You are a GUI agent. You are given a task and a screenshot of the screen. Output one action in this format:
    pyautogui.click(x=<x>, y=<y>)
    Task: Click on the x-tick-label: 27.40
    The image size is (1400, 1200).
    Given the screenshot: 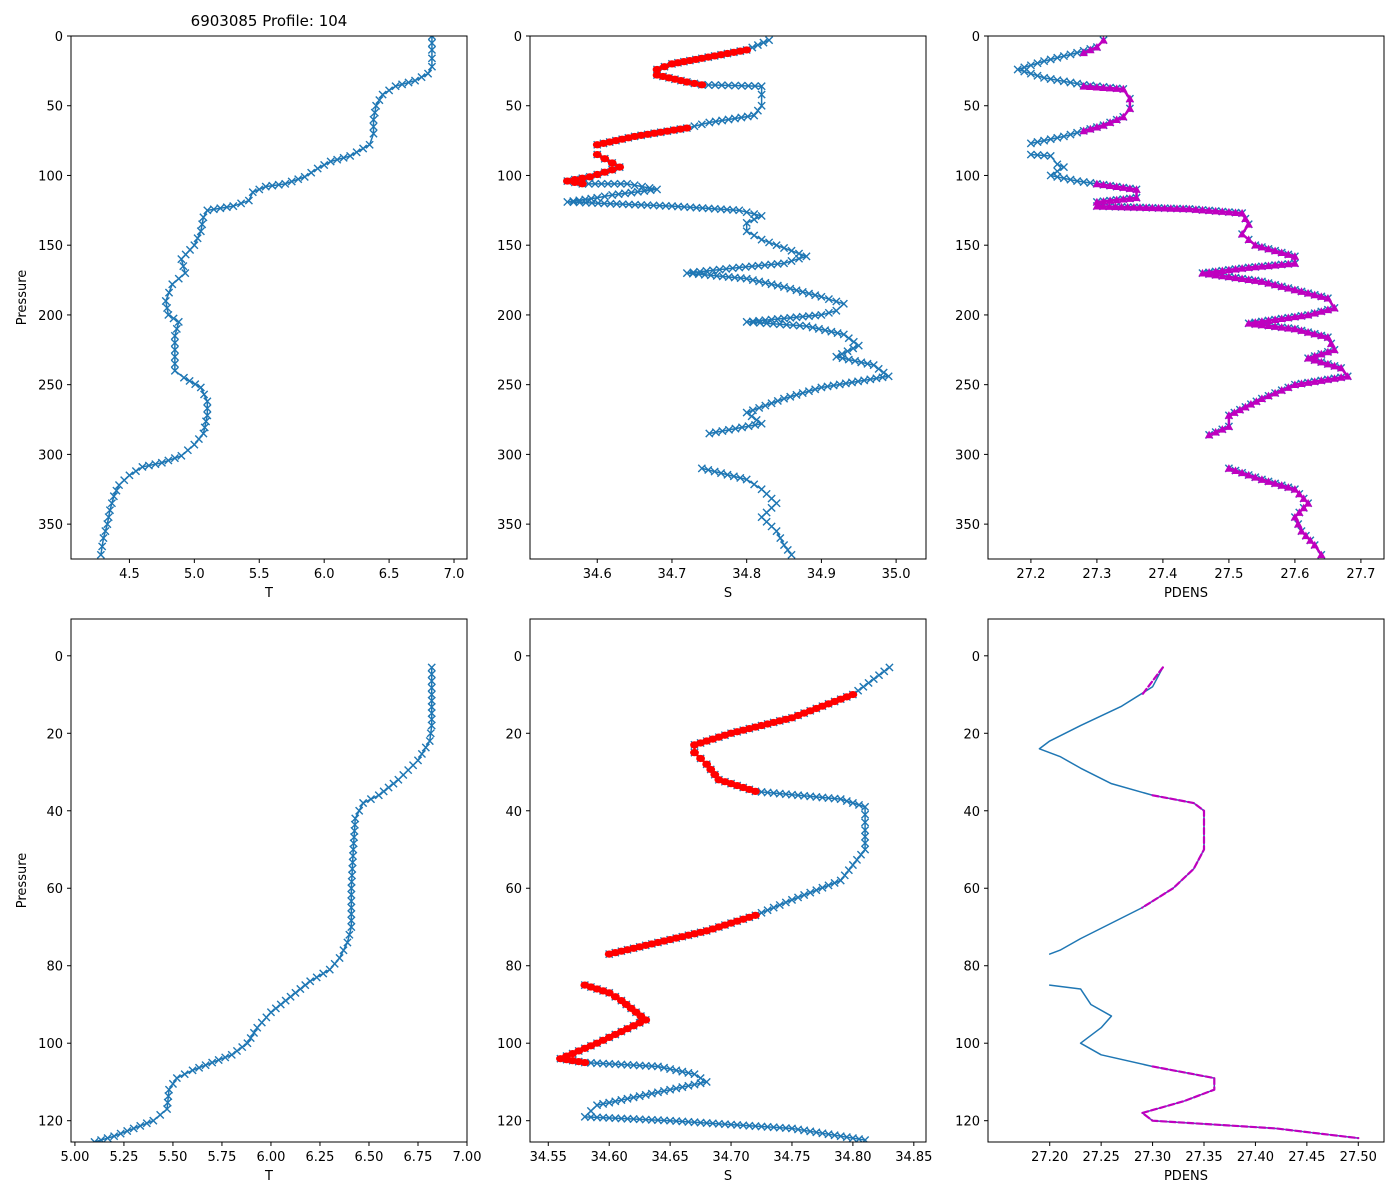 What is the action you would take?
    pyautogui.click(x=1255, y=1157)
    